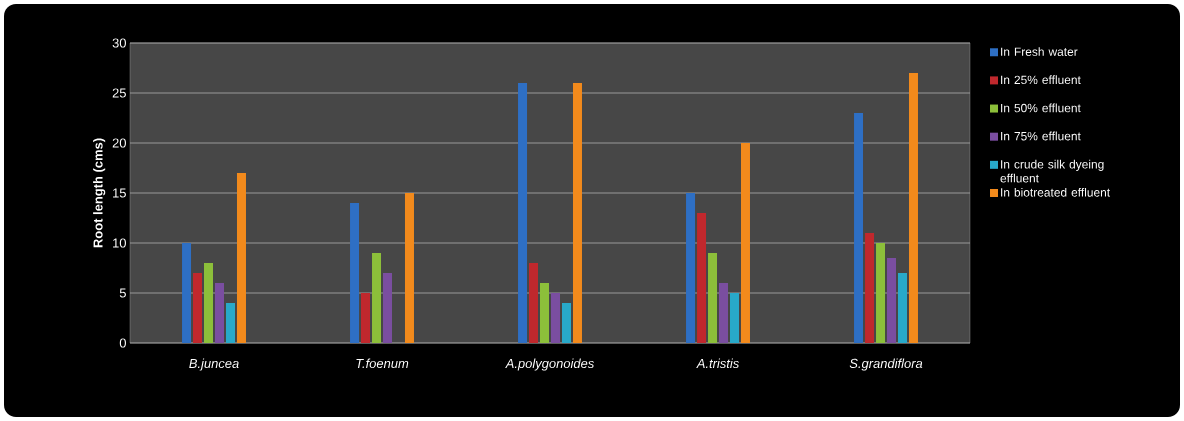  I want to click on y-tick-label: 30, so click(119, 43).